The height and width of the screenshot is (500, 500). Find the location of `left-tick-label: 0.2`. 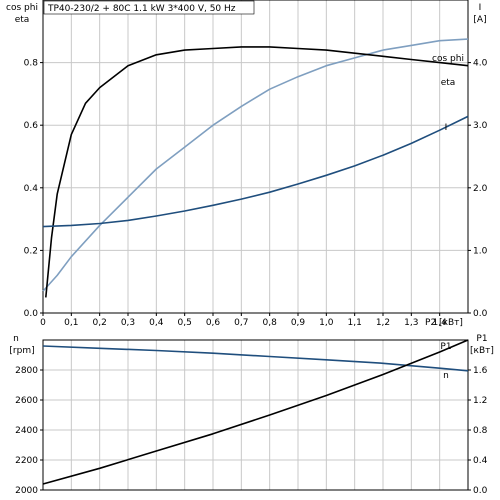

left-tick-label: 0.2 is located at coordinates (31, 251).